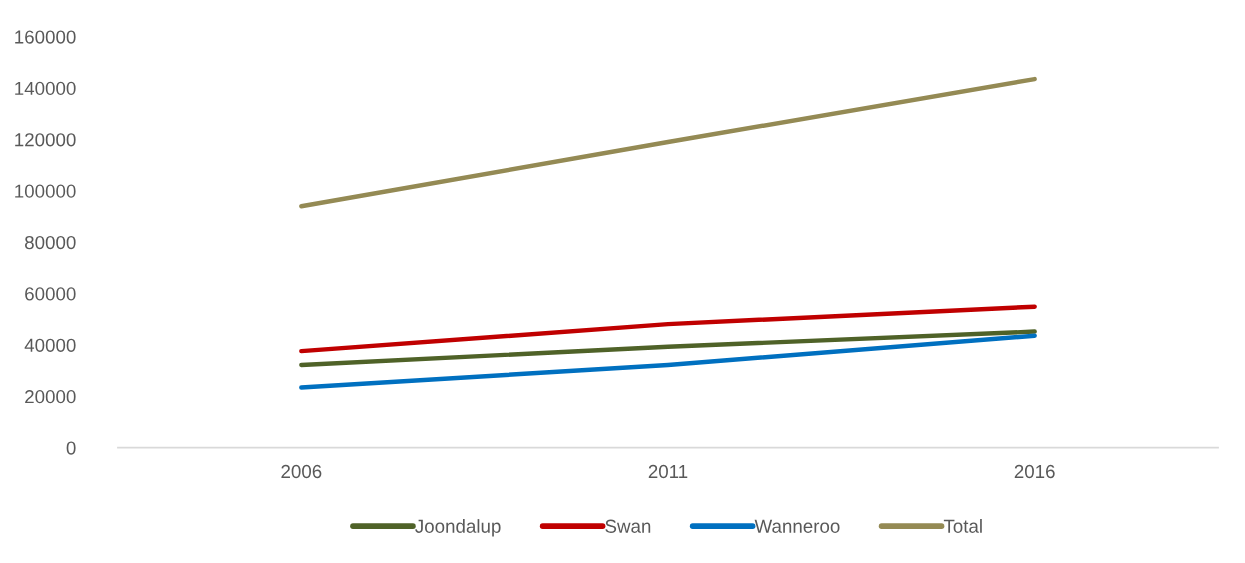 The height and width of the screenshot is (563, 1245). Describe the element at coordinates (45, 88) in the screenshot. I see `y-tick-label: 140000` at that location.